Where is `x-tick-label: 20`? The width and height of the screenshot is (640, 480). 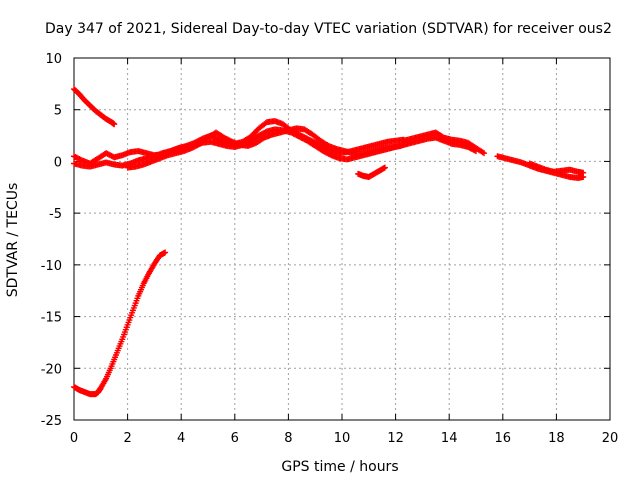
x-tick-label: 20 is located at coordinates (610, 438).